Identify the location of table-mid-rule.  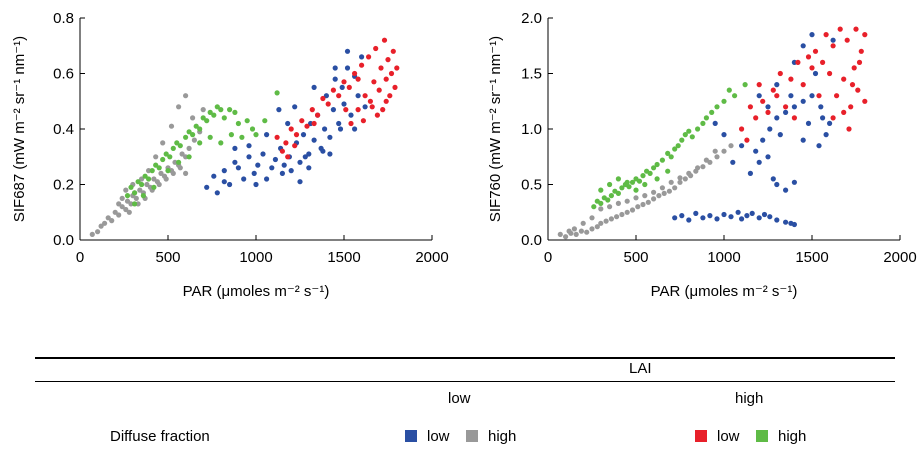
(465, 381).